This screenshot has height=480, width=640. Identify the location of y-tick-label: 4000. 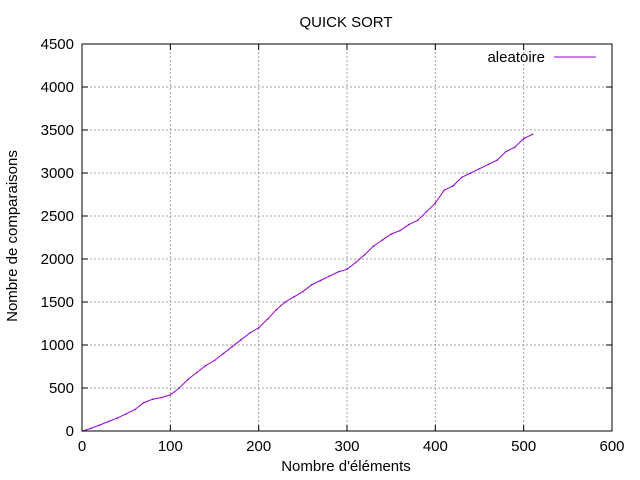
(57, 87).